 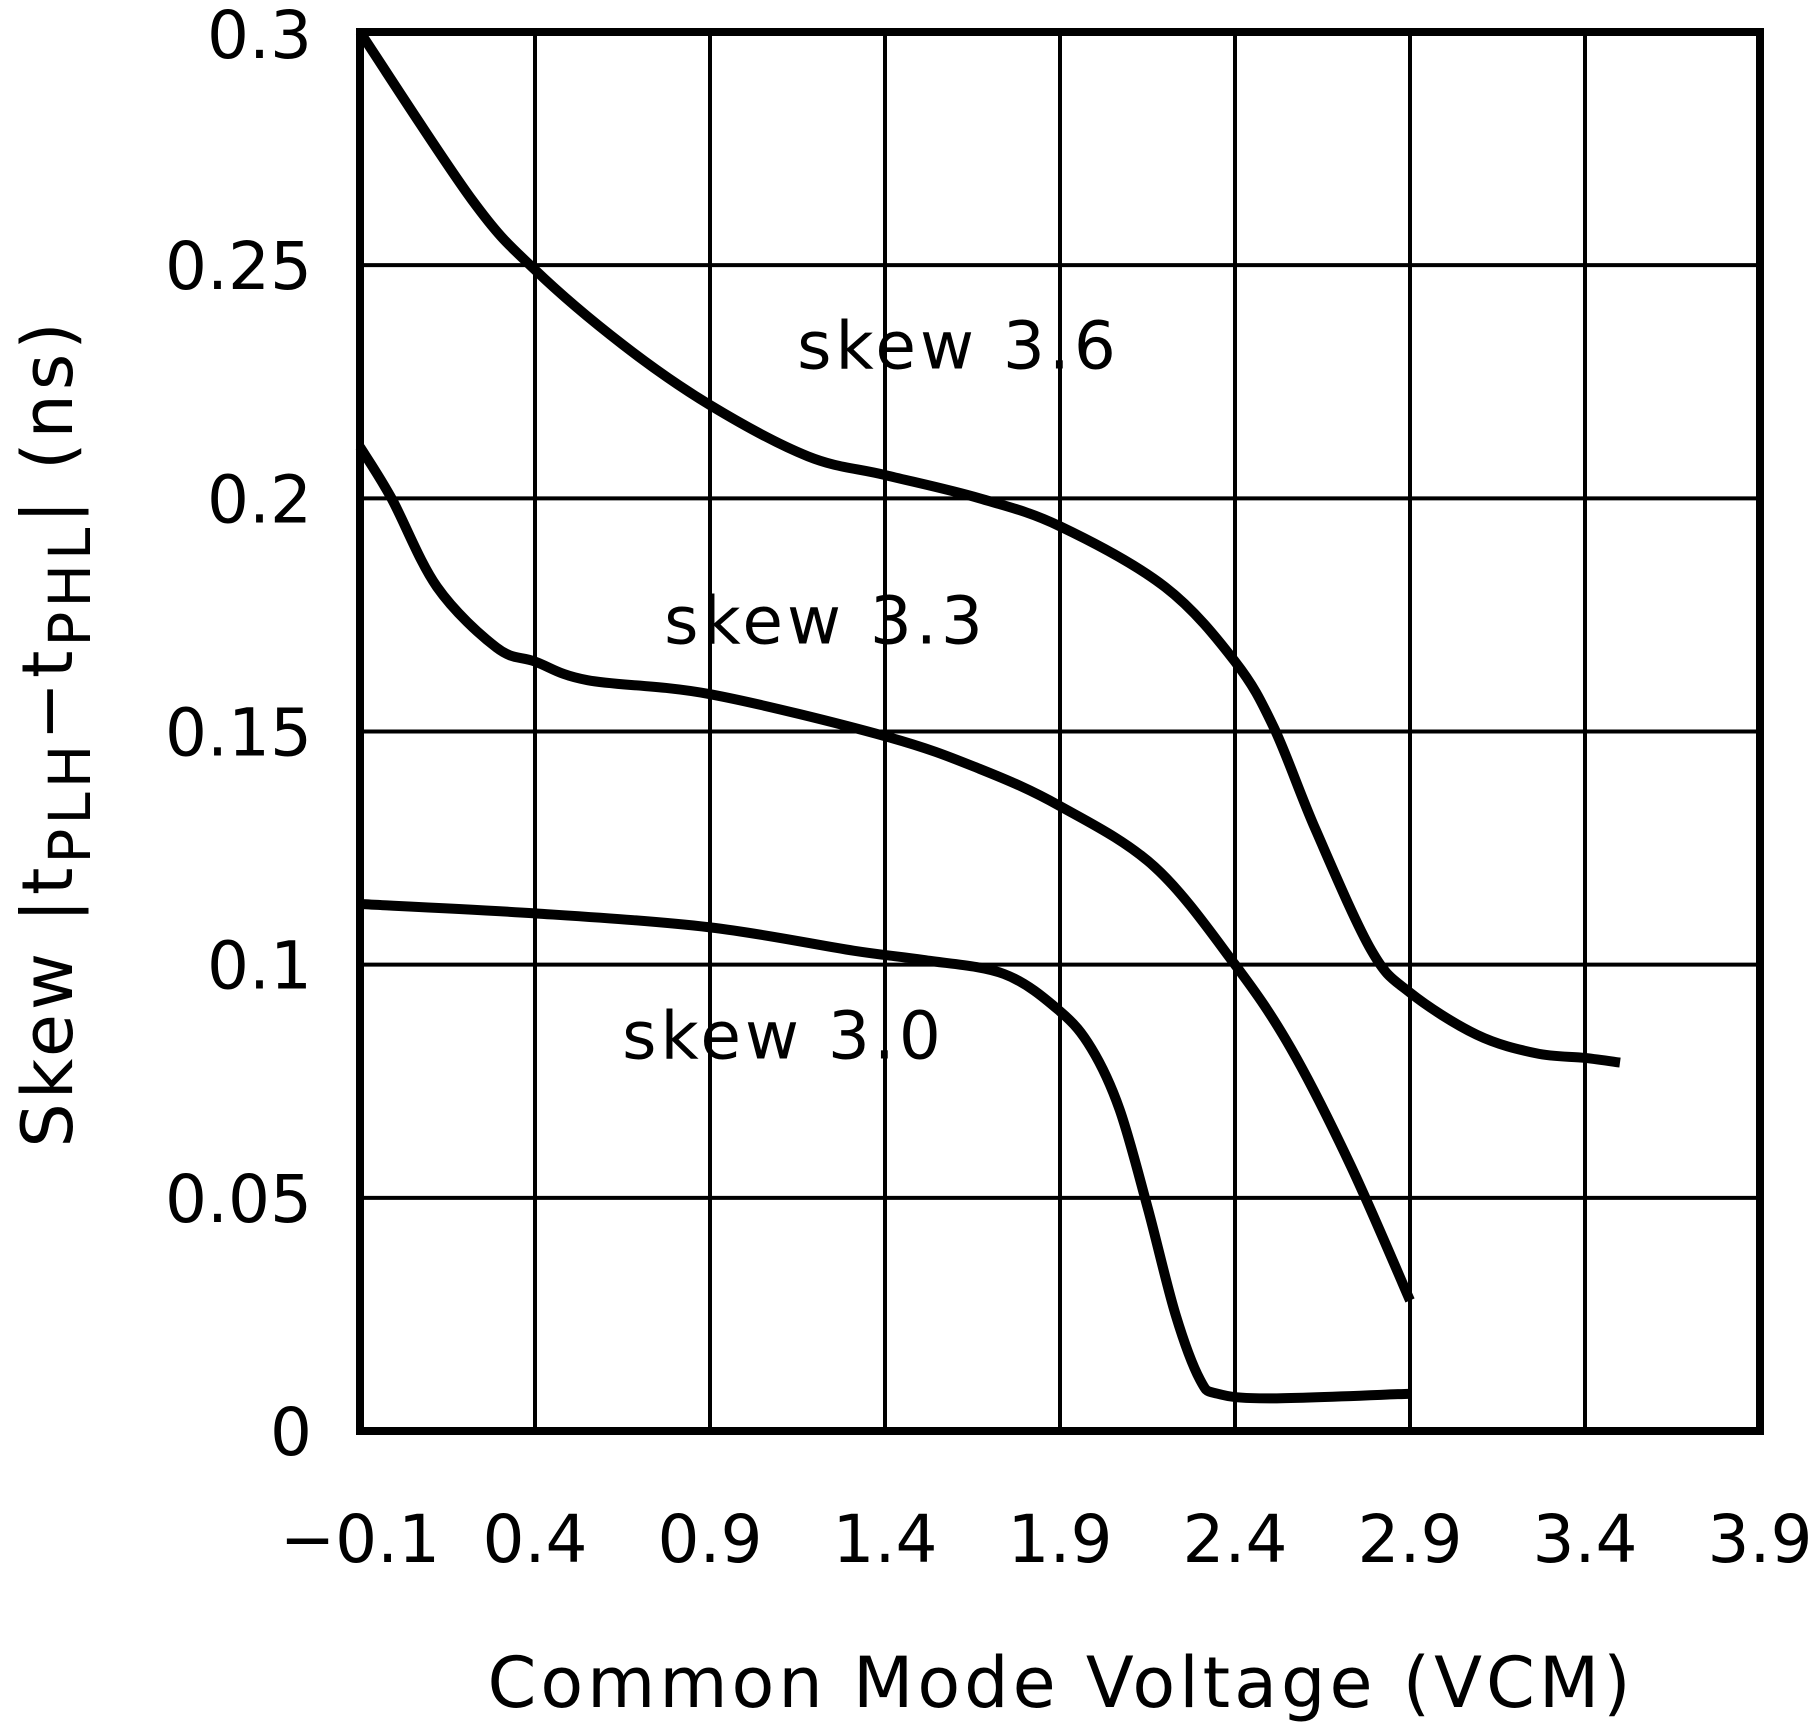 What do you see at coordinates (885, 1539) in the screenshot?
I see `x-tick-label: 1.4` at bounding box center [885, 1539].